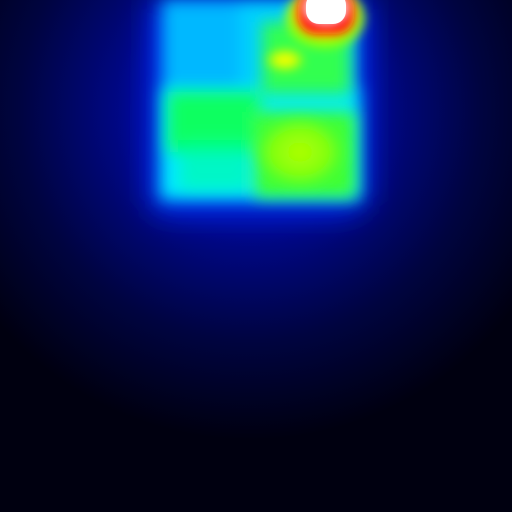 The image size is (512, 512). I want to click on lower-left-green-fade, so click(215, 165).